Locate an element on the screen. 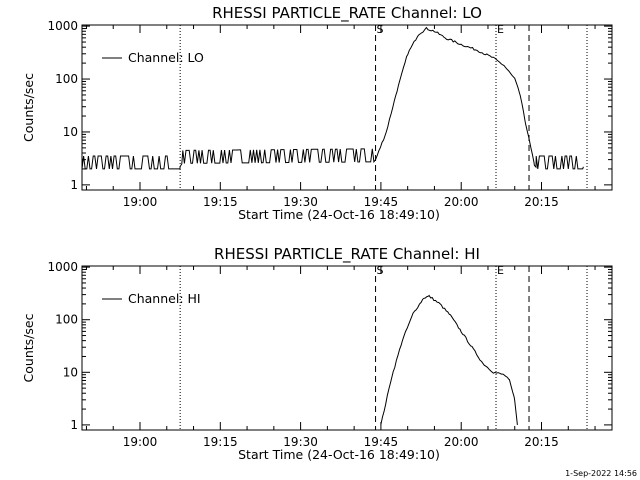 Image resolution: width=640 pixels, height=480 pixels. legend-entry: Channel: LO is located at coordinates (166, 57).